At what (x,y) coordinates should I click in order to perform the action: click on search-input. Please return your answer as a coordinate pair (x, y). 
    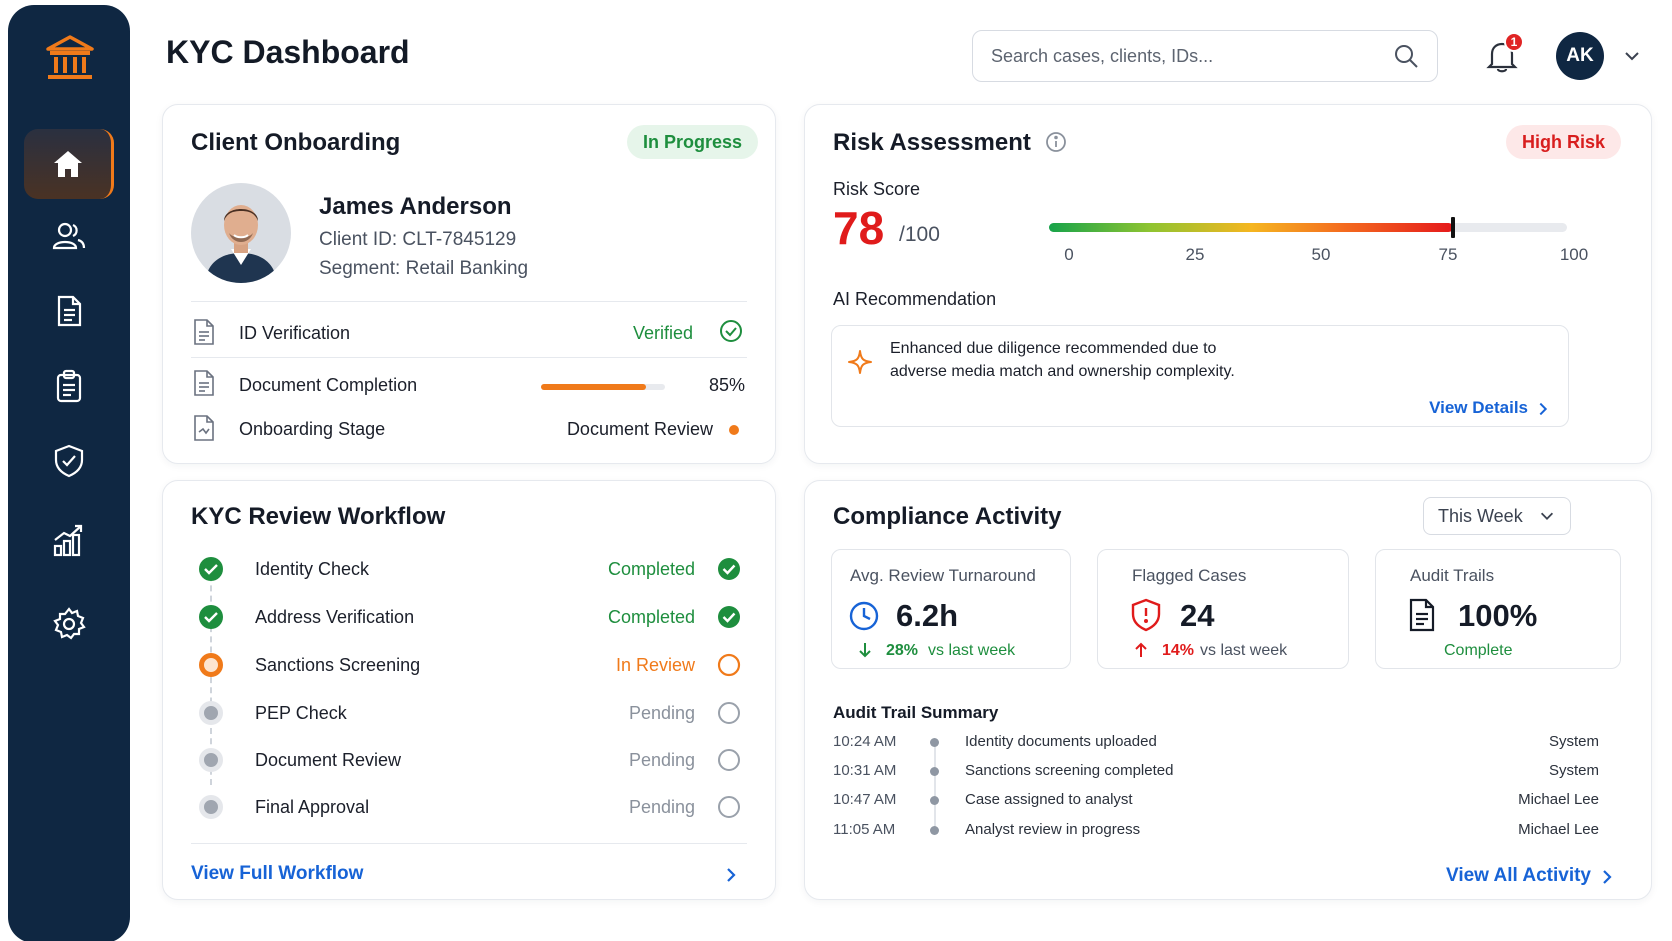
    Looking at the image, I should click on (1192, 56).